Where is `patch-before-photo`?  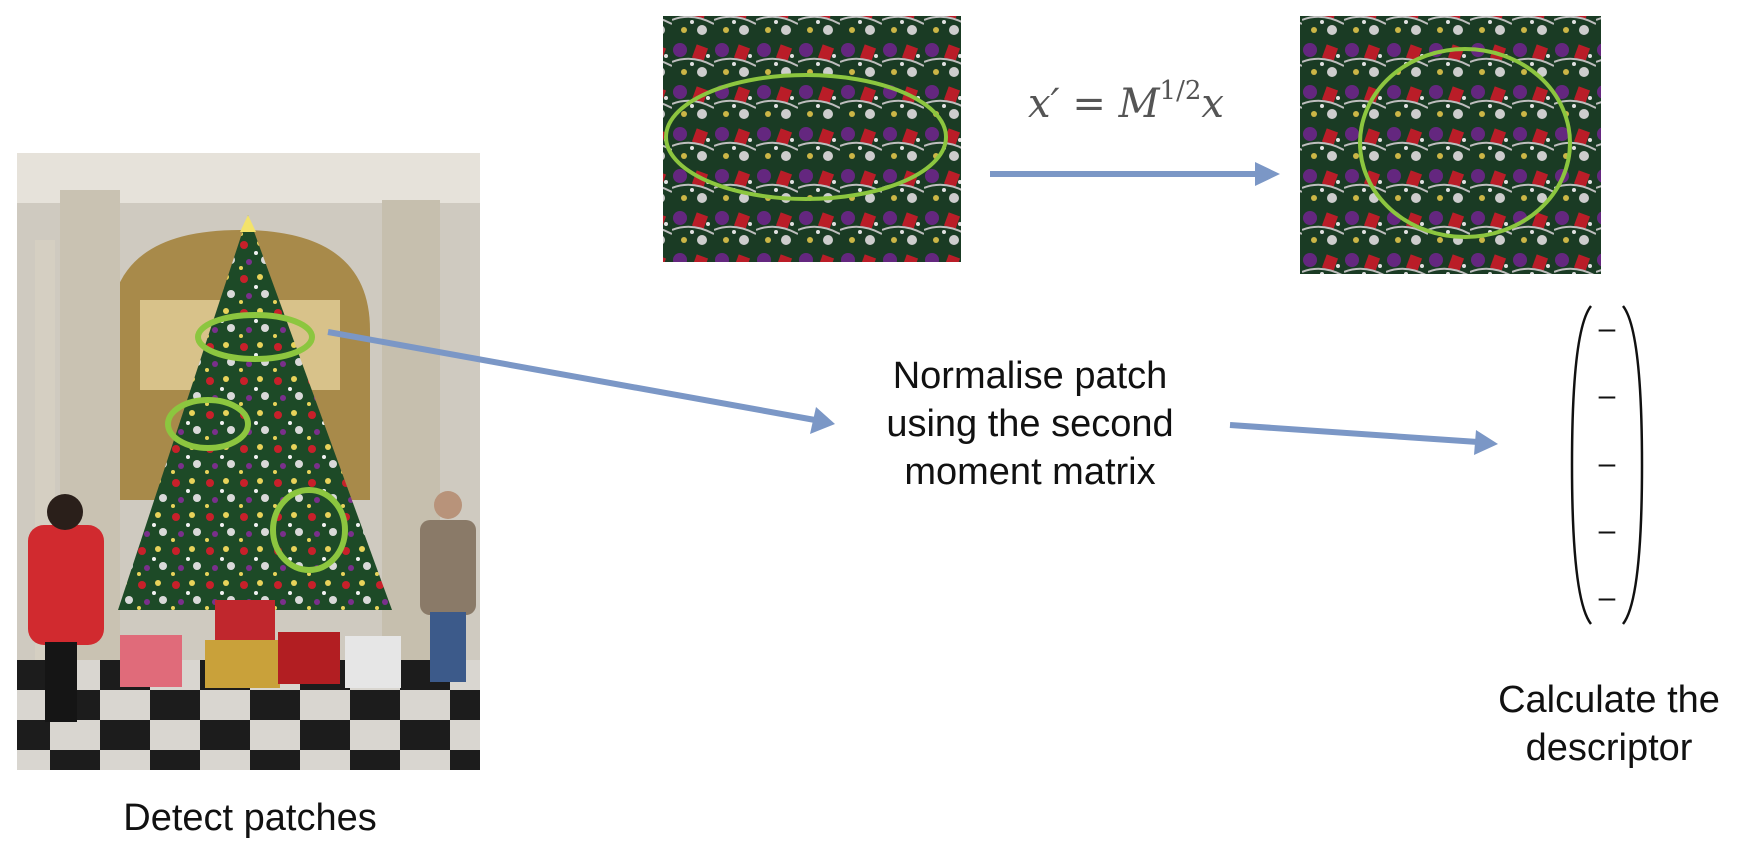 patch-before-photo is located at coordinates (812, 139).